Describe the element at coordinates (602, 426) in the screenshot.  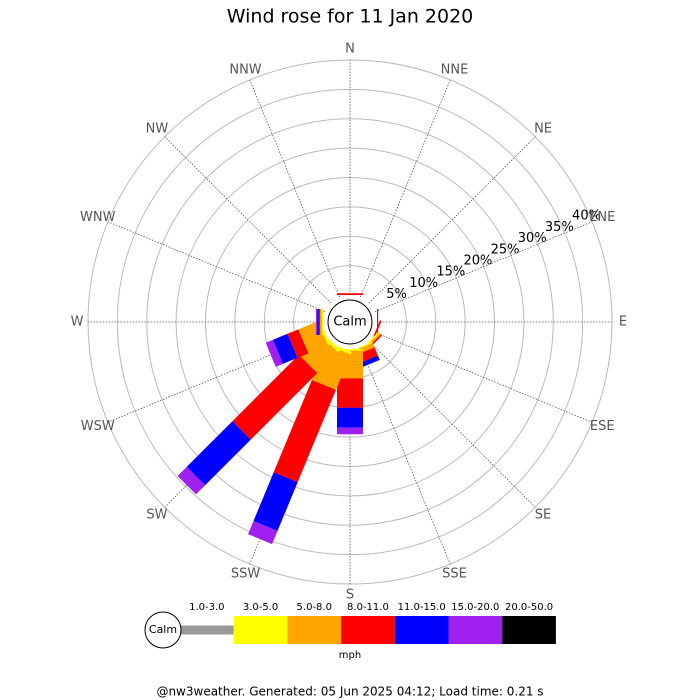
I see `direction-label: ESE` at that location.